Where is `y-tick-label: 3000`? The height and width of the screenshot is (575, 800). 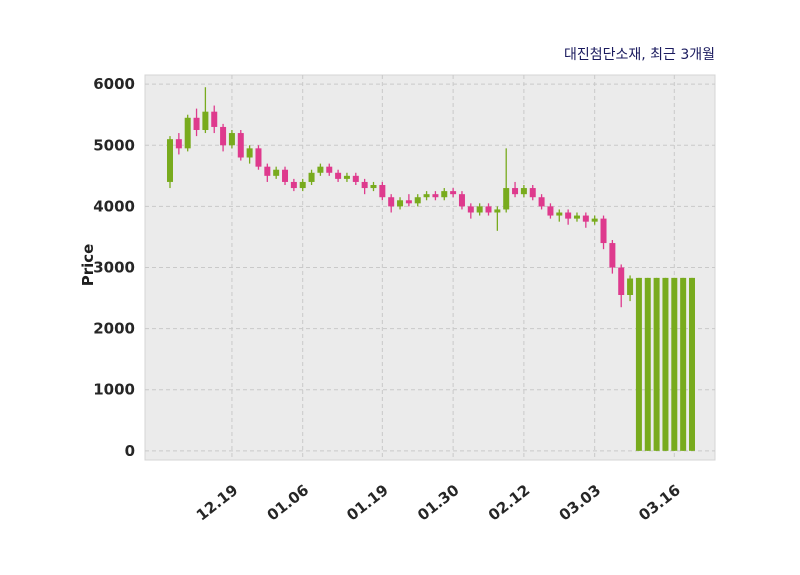 y-tick-label: 3000 is located at coordinates (114, 268).